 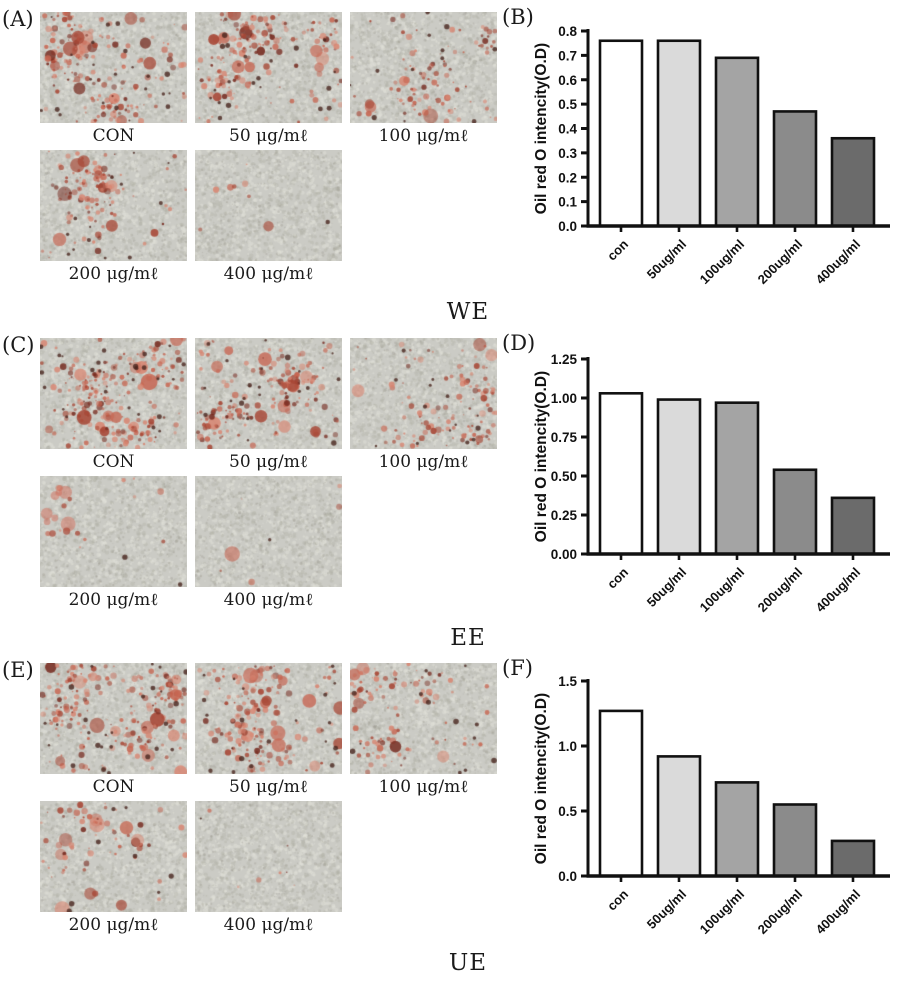 I want to click on y-tick-label: 0.2, so click(x=567, y=177).